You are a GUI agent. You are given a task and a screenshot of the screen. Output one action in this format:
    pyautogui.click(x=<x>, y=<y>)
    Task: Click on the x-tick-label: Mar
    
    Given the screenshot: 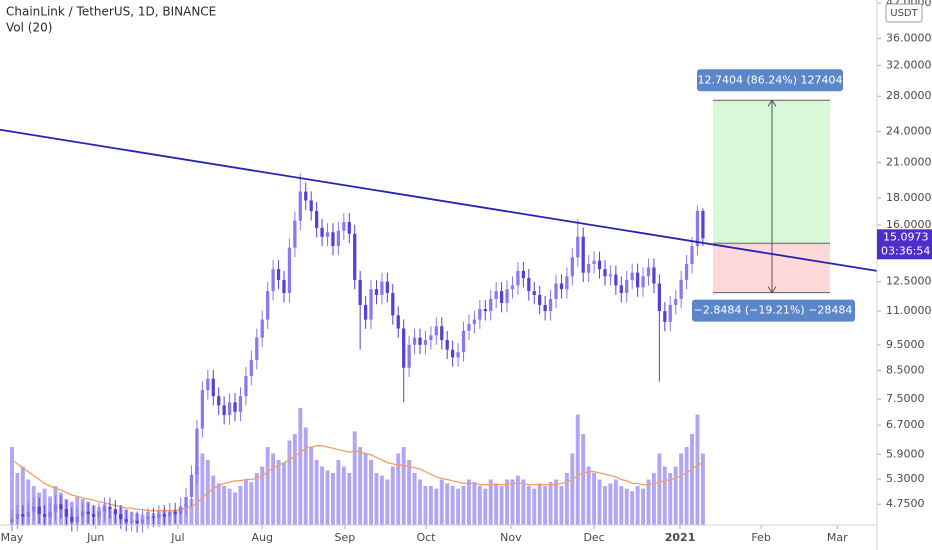 What is the action you would take?
    pyautogui.click(x=837, y=537)
    